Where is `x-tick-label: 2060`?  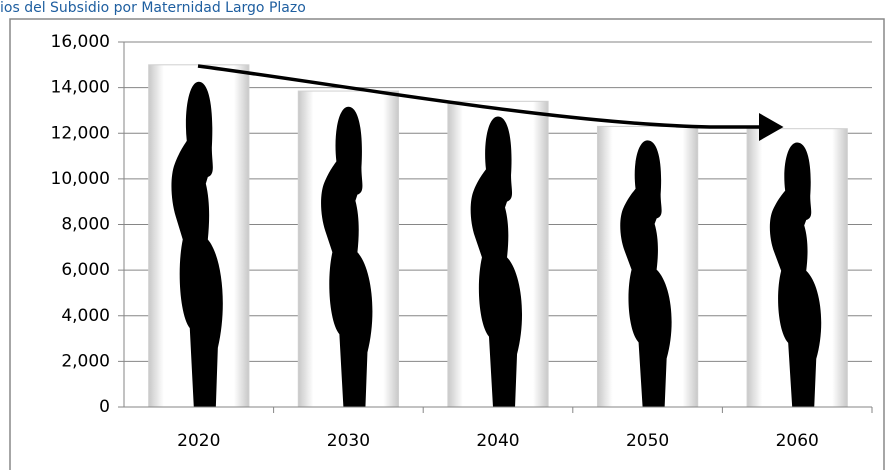
x-tick-label: 2060 is located at coordinates (797, 441).